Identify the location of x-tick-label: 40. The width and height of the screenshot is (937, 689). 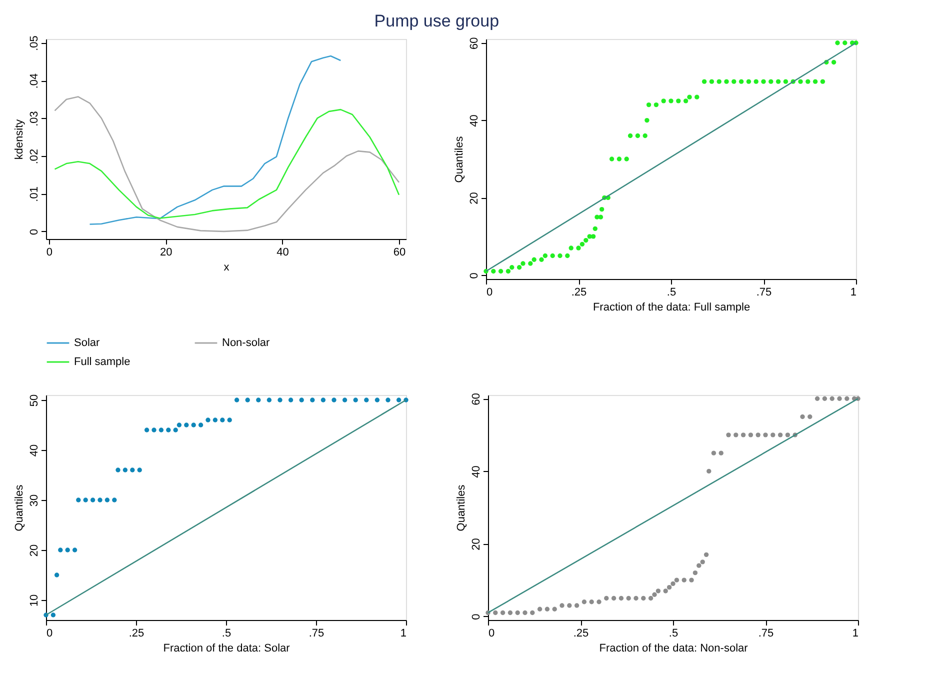
(282, 252).